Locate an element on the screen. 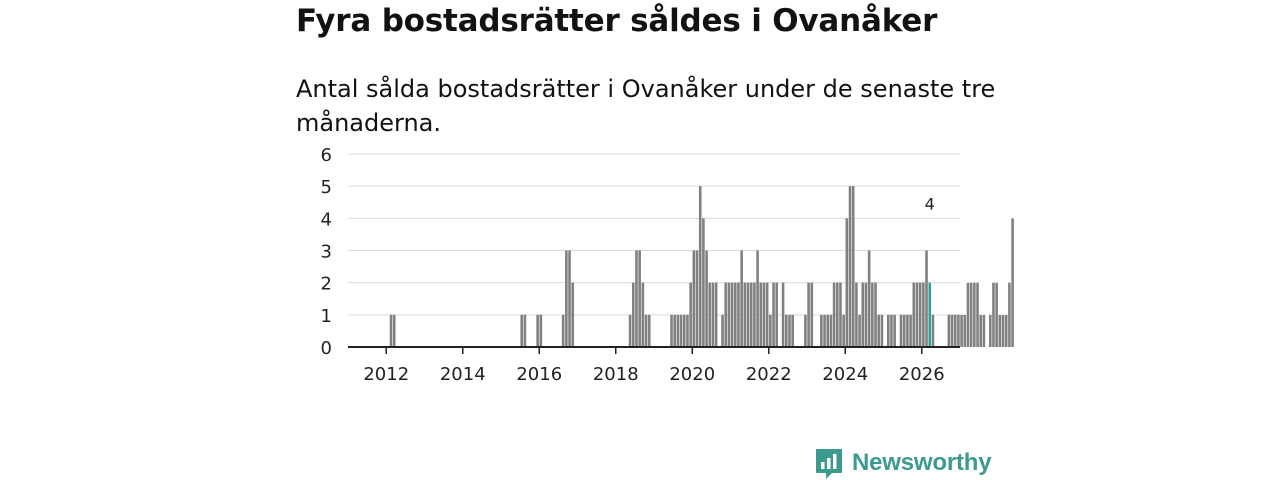 Image resolution: width=1280 pixels, height=480 pixels. y-tick-label: 2 is located at coordinates (326, 284).